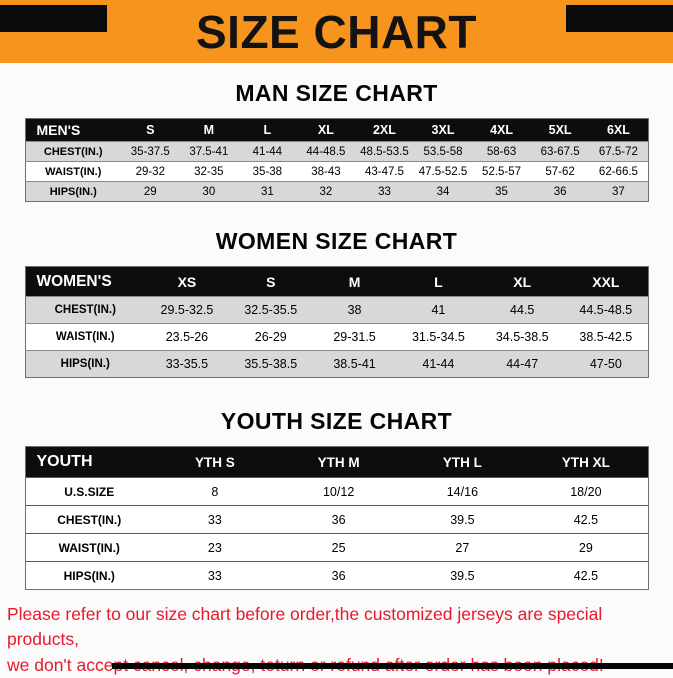 This screenshot has width=673, height=678. I want to click on measurement-value: 8, so click(215, 491).